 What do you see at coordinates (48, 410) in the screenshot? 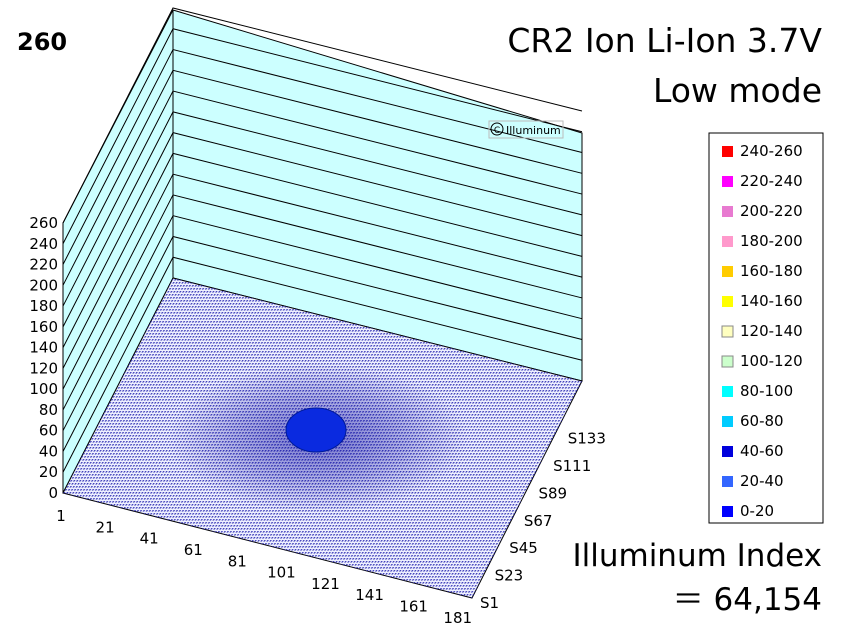
I see `z-tick-label: 80` at bounding box center [48, 410].